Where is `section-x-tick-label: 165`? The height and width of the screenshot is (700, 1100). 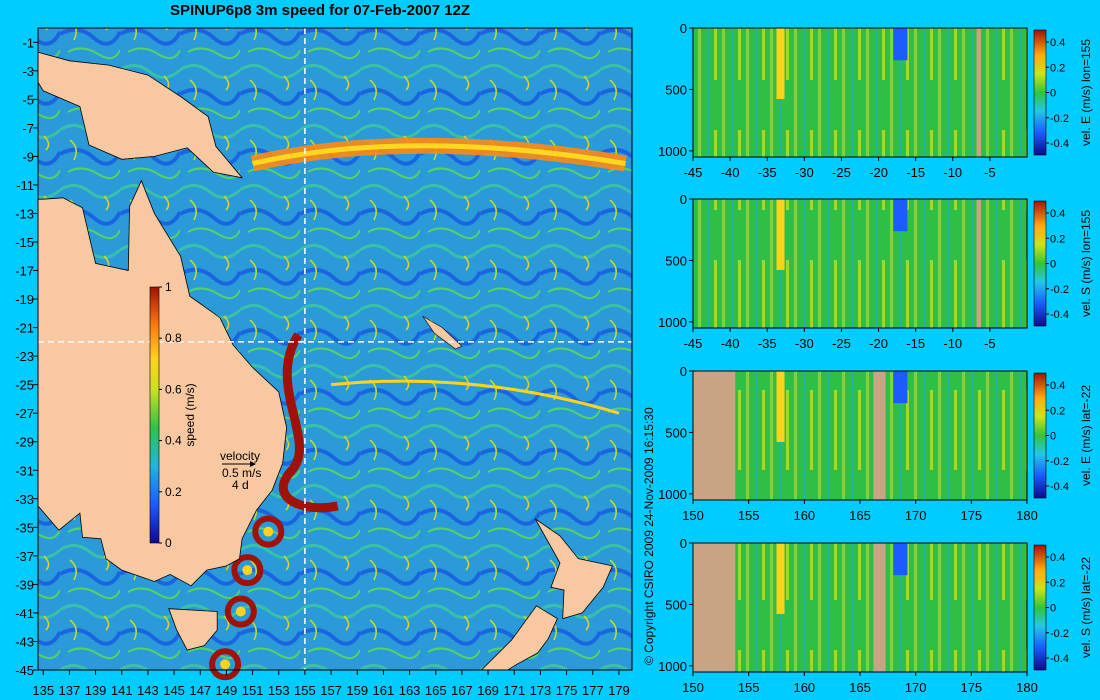 section-x-tick-label: 165 is located at coordinates (860, 515).